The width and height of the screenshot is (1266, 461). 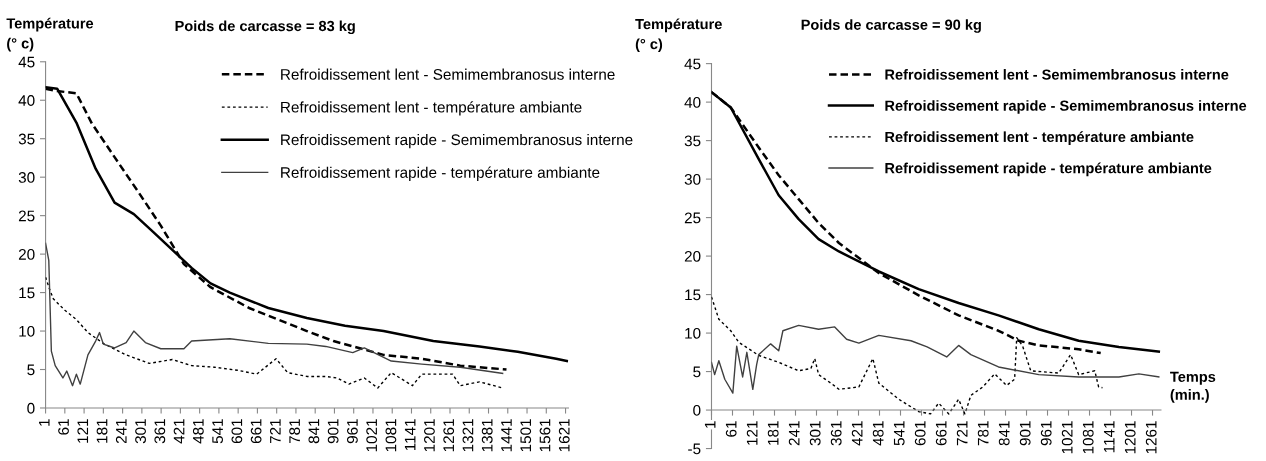 I want to click on y-tick-label: -5, so click(x=694, y=449).